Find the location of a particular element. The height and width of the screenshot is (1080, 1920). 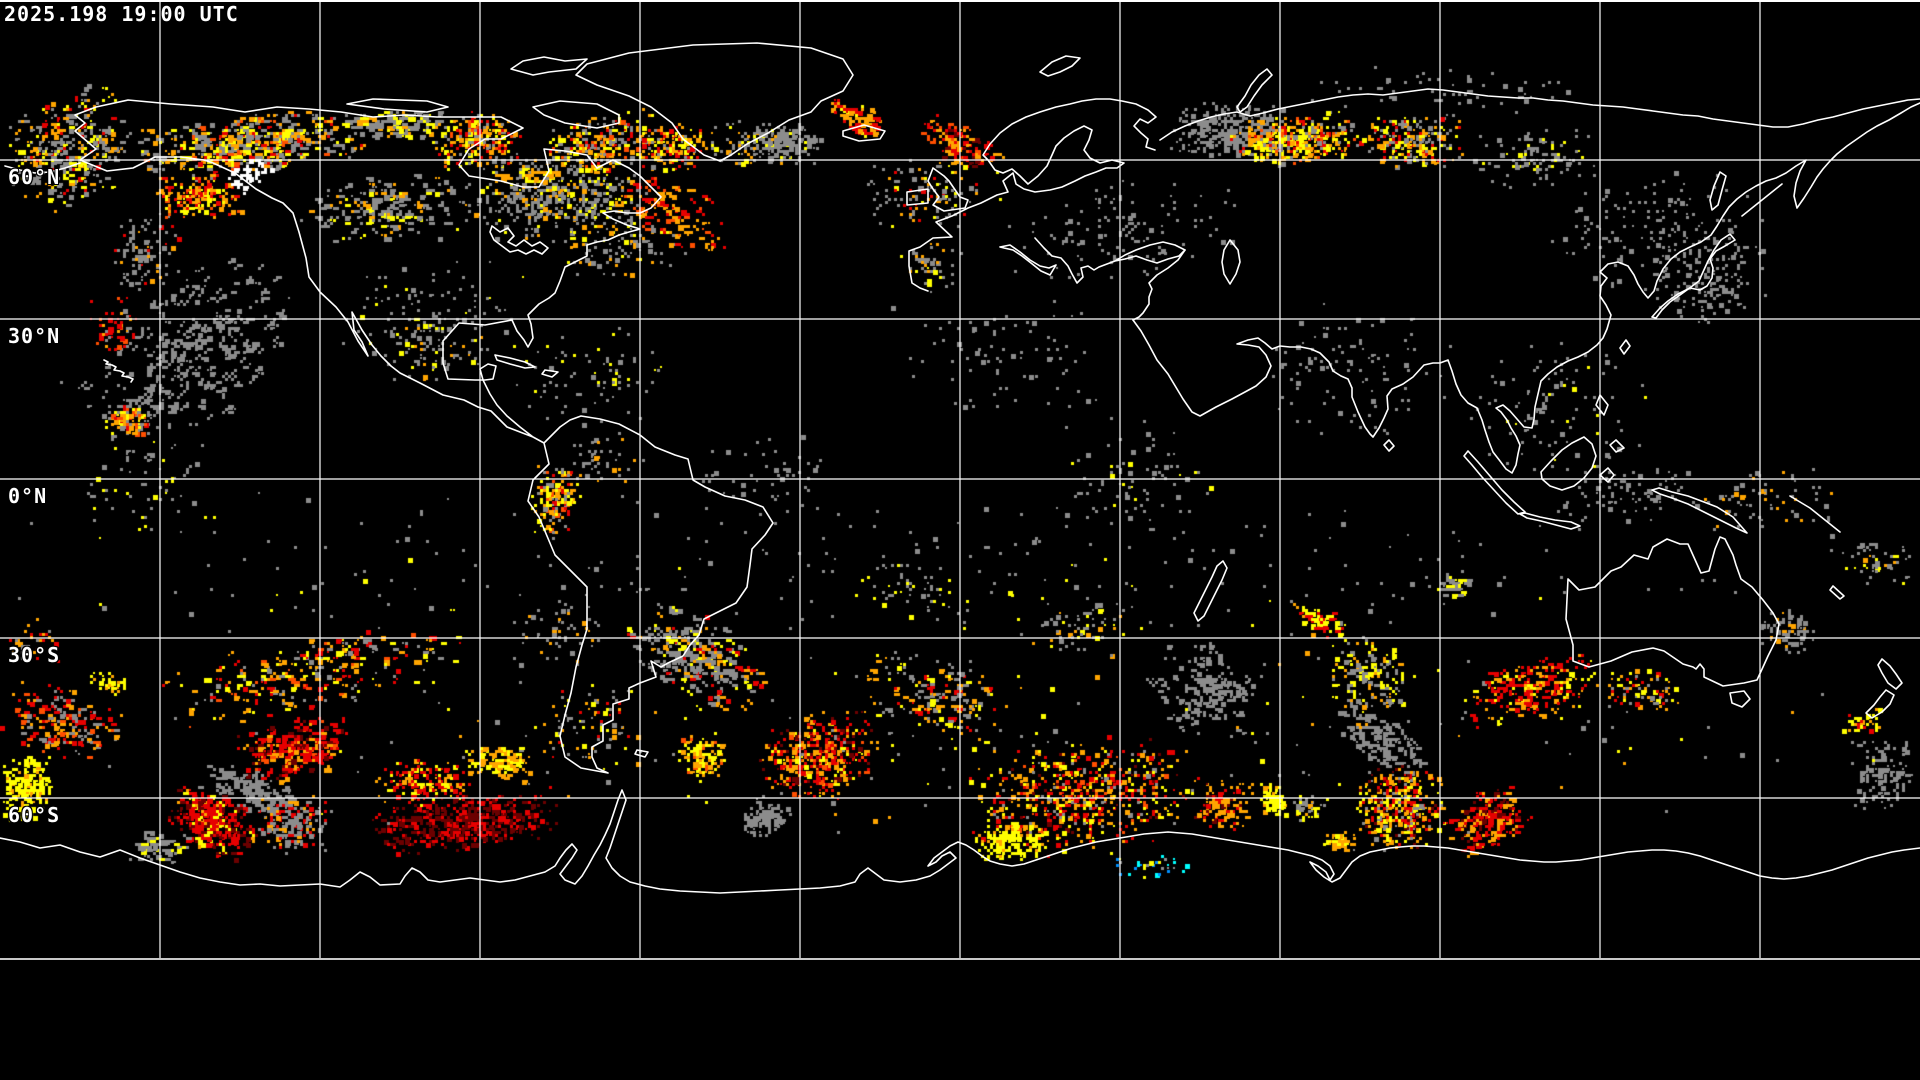

lat-label: 60°N is located at coordinates (34, 177).